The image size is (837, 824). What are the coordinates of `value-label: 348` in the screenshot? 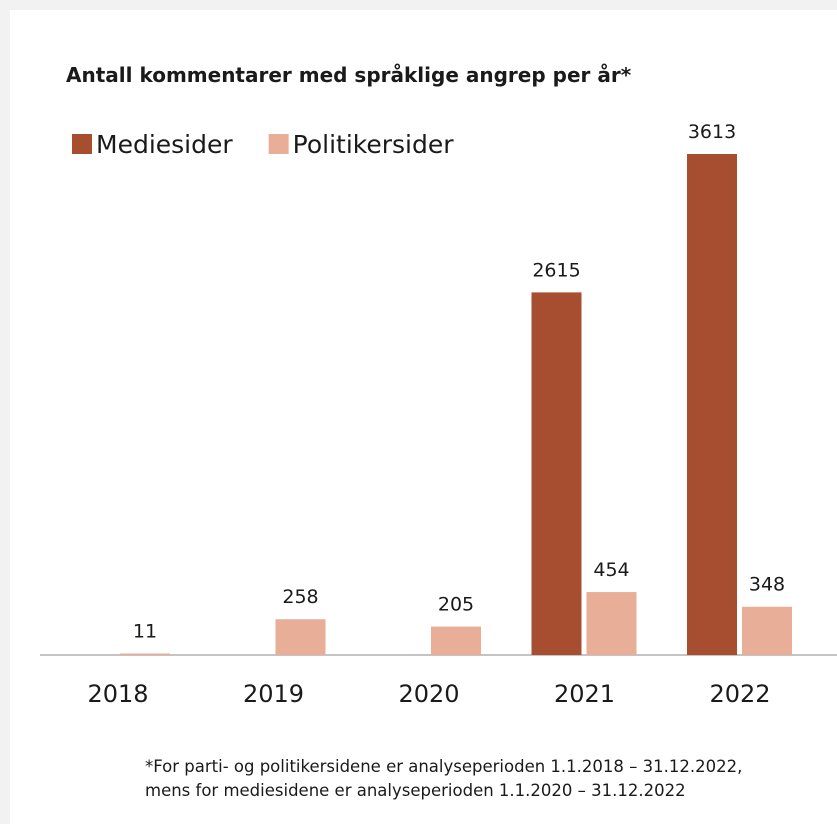 It's located at (767, 585).